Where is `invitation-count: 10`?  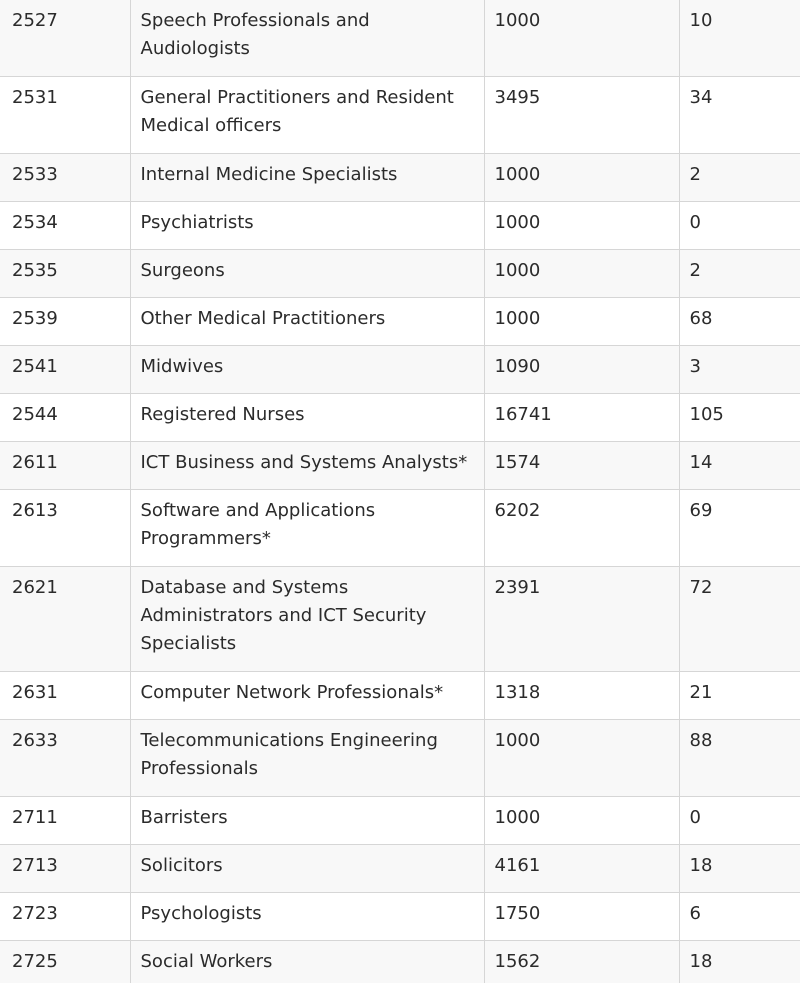 invitation-count: 10 is located at coordinates (739, 38).